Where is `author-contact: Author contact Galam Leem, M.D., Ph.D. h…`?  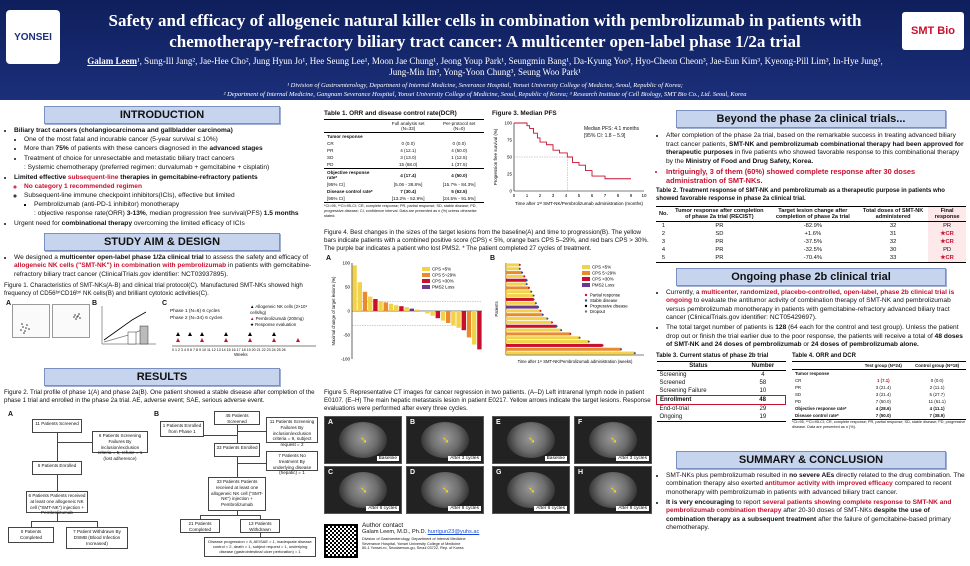 author-contact: Author contact Galam Leem, M.D., Ph.D. h… is located at coordinates (409, 542).